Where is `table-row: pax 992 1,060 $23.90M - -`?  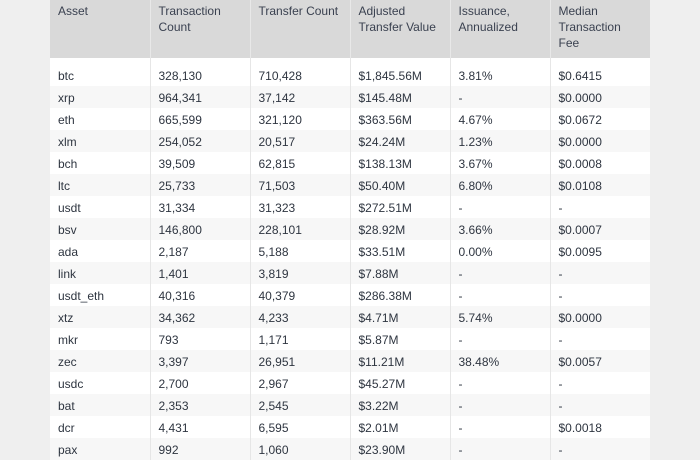 table-row: pax 992 1,060 $23.90M - - is located at coordinates (350, 449).